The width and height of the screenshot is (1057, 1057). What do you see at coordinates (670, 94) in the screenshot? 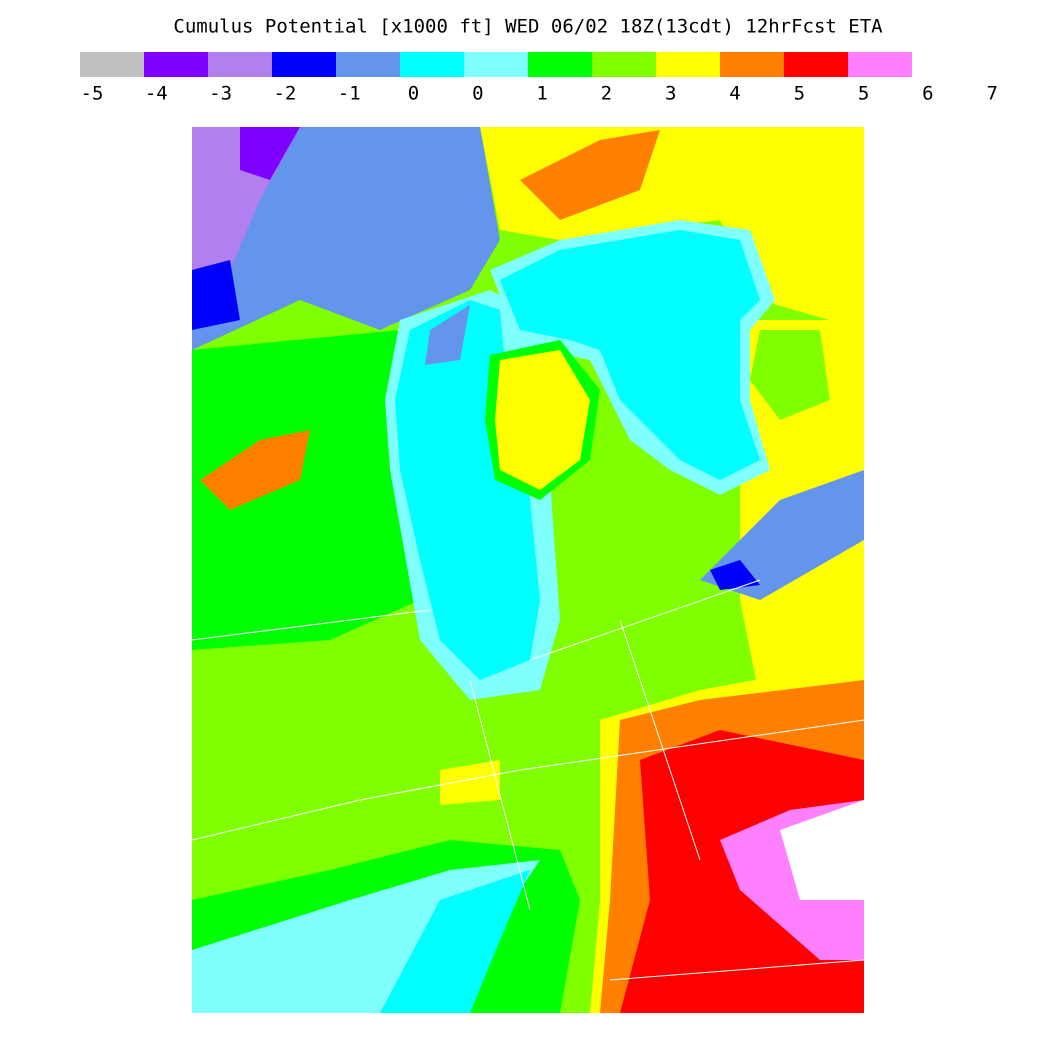
I see `colorbar-label: 3` at bounding box center [670, 94].